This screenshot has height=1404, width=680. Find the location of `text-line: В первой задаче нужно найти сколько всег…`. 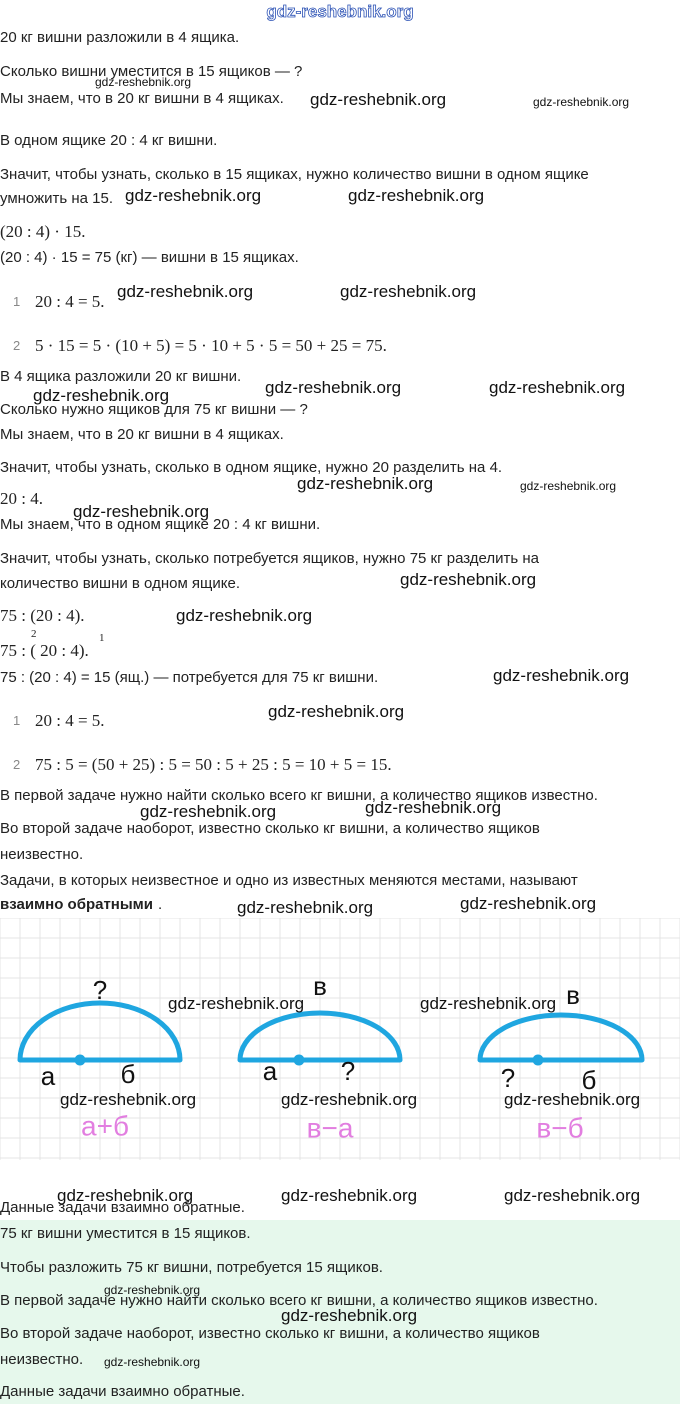

text-line: В первой задаче нужно найти сколько всег… is located at coordinates (299, 795).